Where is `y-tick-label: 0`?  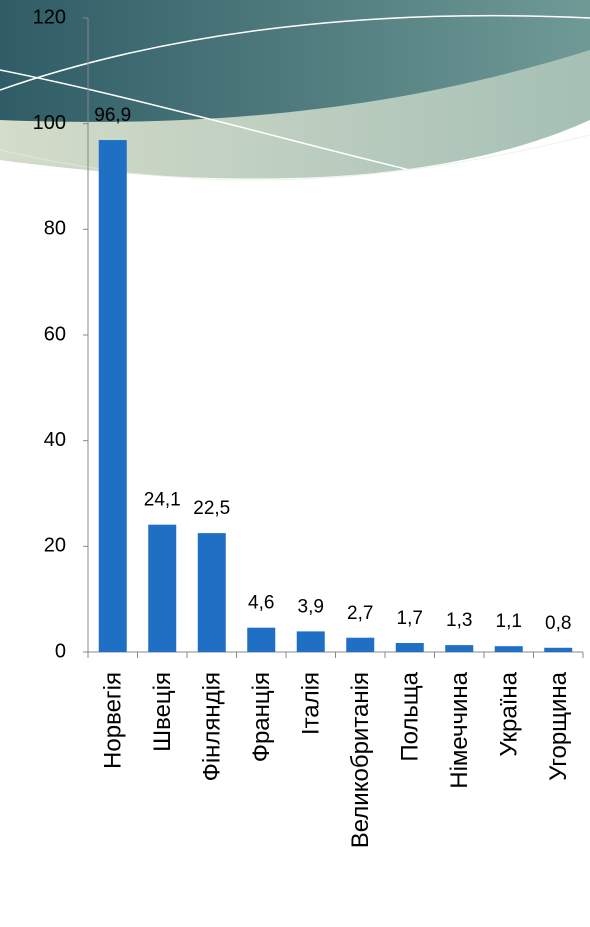
y-tick-label: 0 is located at coordinates (60, 651).